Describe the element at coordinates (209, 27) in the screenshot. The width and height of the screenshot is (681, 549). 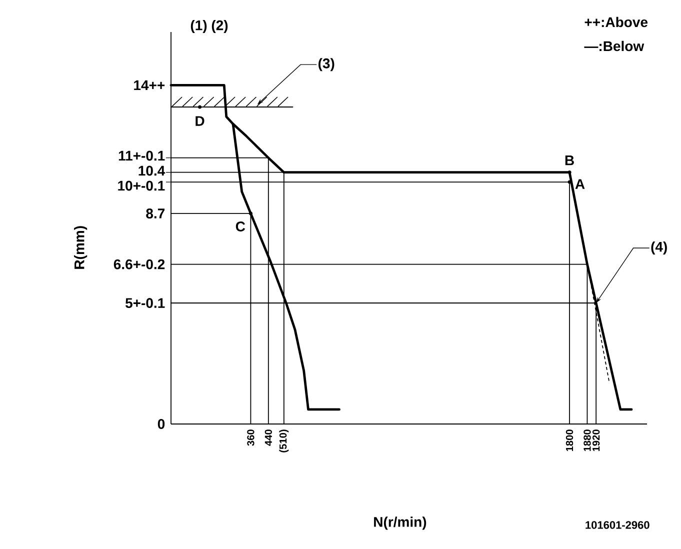
I see `annotation: (1) (2)` at that location.